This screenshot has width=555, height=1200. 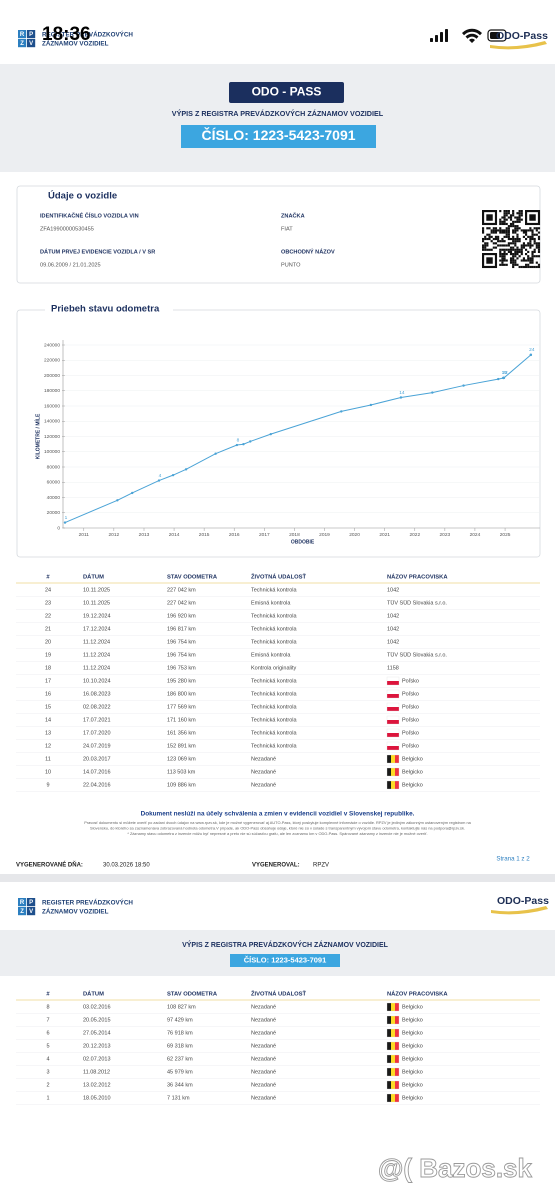 I want to click on x-tick-label: 2019, so click(x=324, y=535).